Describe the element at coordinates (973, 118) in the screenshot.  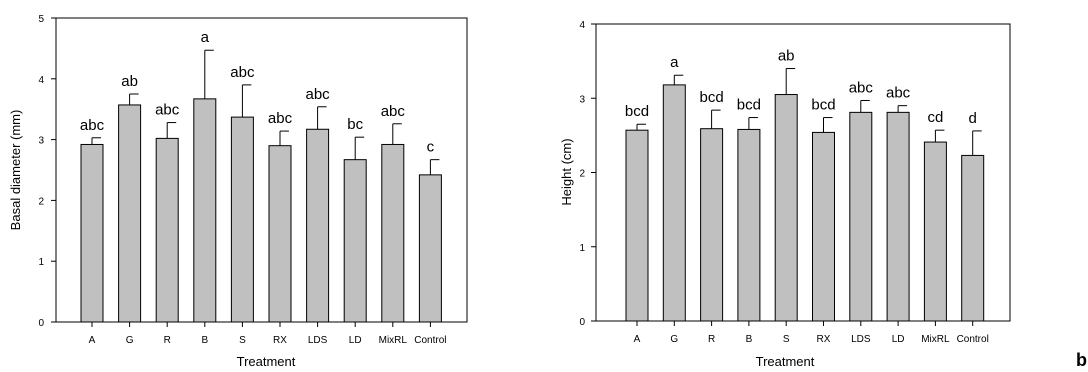
I see `significance-letter: d` at that location.